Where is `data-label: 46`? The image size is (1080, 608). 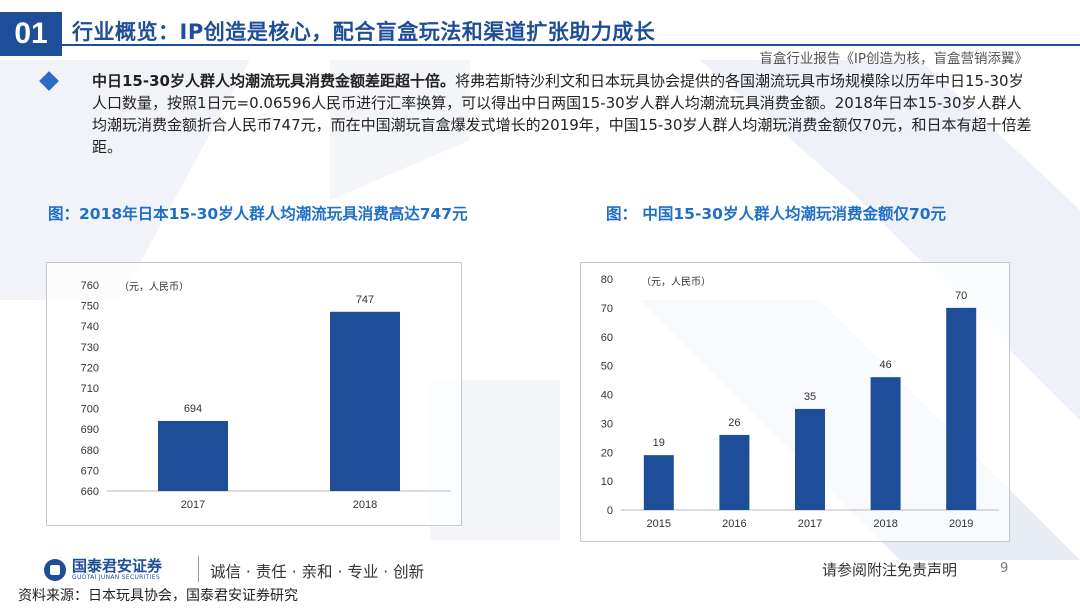 data-label: 46 is located at coordinates (885, 365).